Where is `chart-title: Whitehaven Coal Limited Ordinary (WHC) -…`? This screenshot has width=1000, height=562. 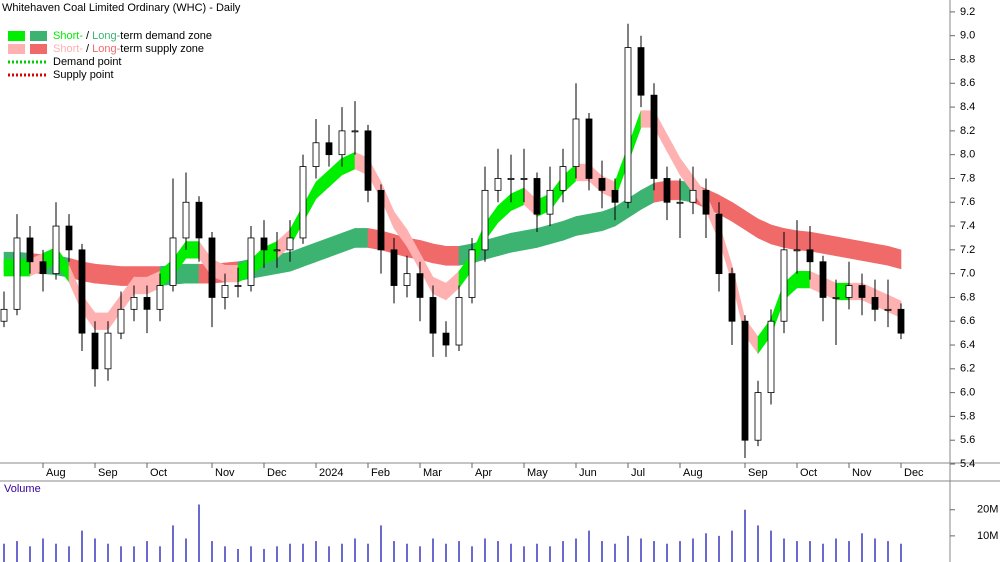 chart-title: Whitehaven Coal Limited Ordinary (WHC) -… is located at coordinates (121, 8).